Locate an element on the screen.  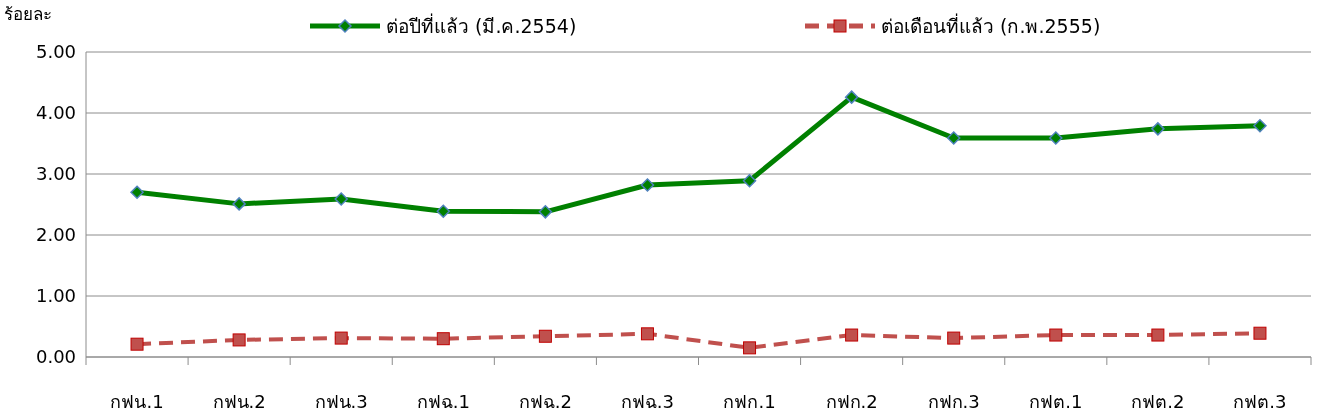
x-tick-label: กฟต.1 is located at coordinates (1056, 401).